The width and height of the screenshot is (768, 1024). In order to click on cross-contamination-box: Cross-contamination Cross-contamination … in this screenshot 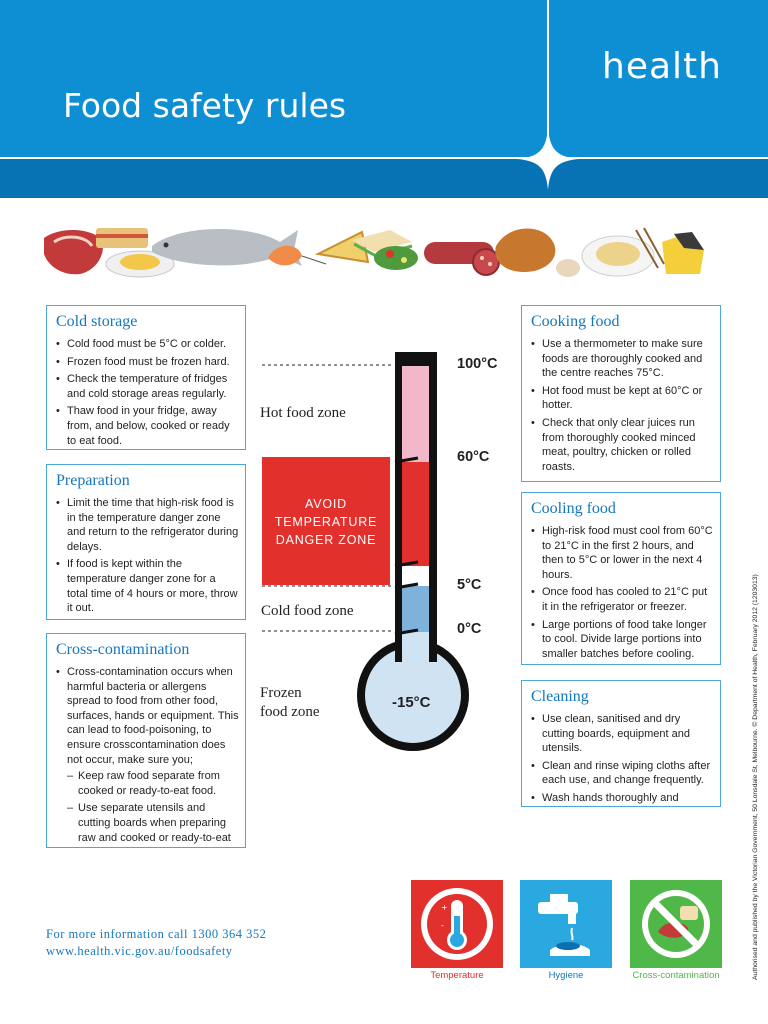, I will do `click(146, 740)`.